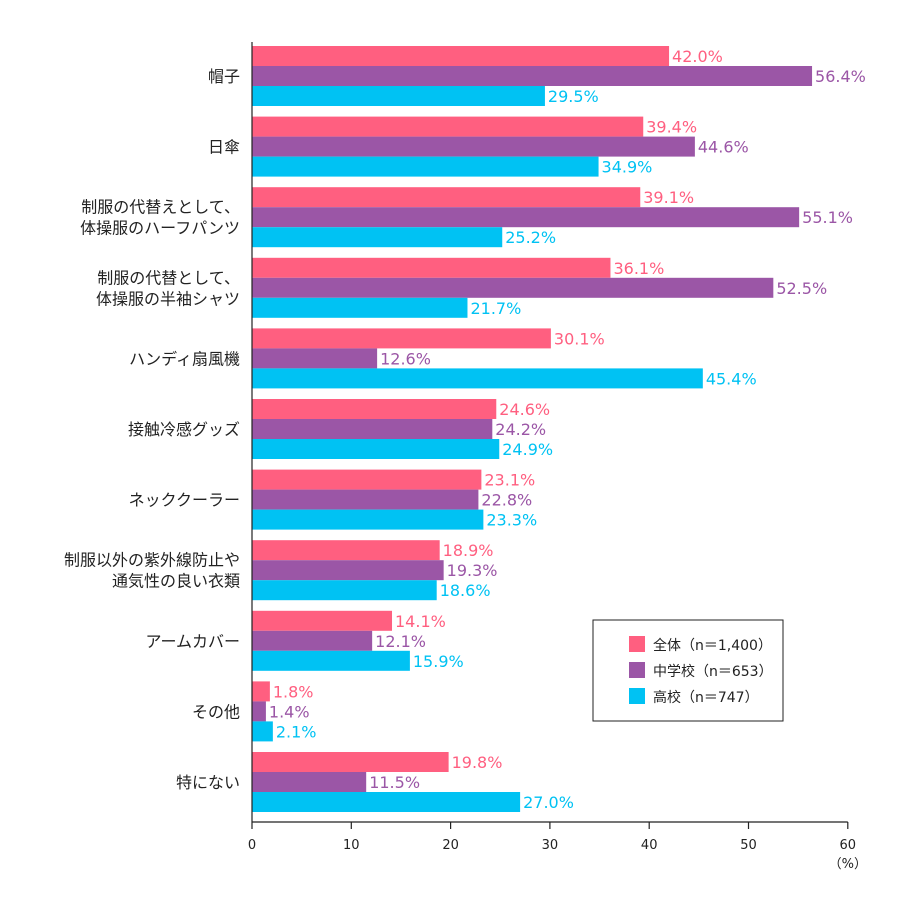  Describe the element at coordinates (400, 641) in the screenshot. I see `value-label: 12.1%` at that location.